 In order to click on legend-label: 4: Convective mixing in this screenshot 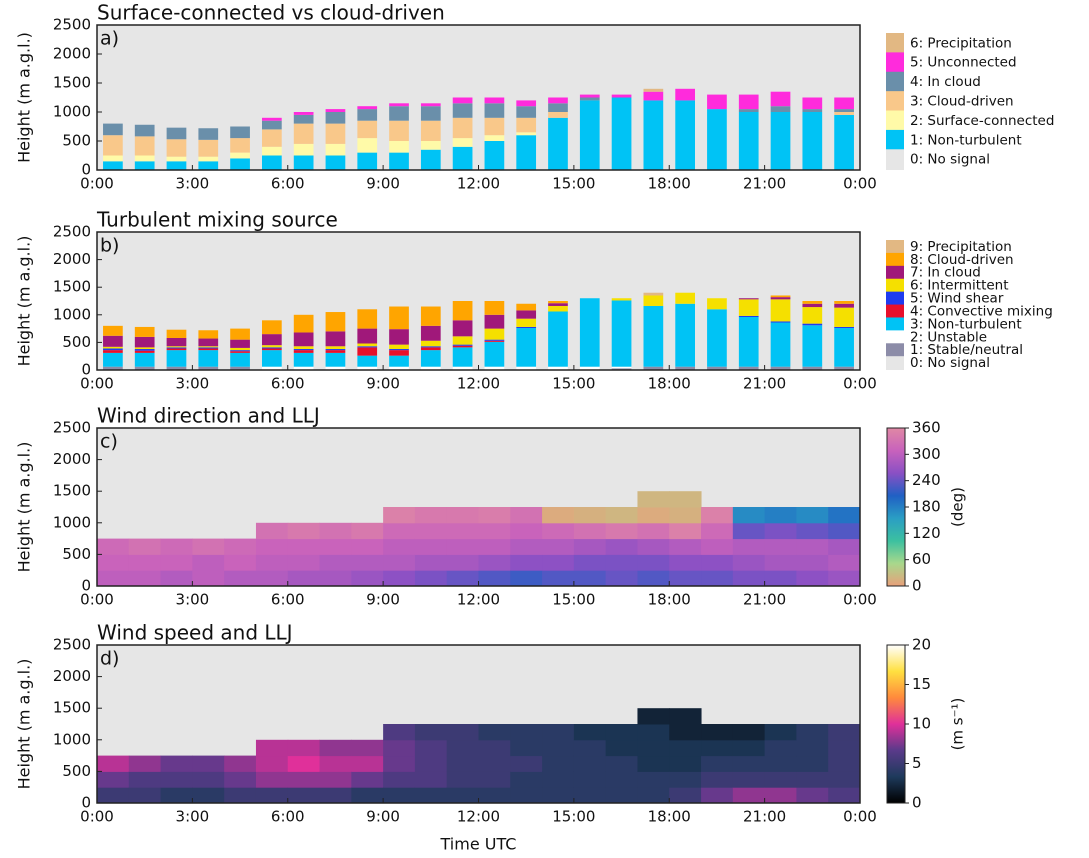, I will do `click(981, 311)`.